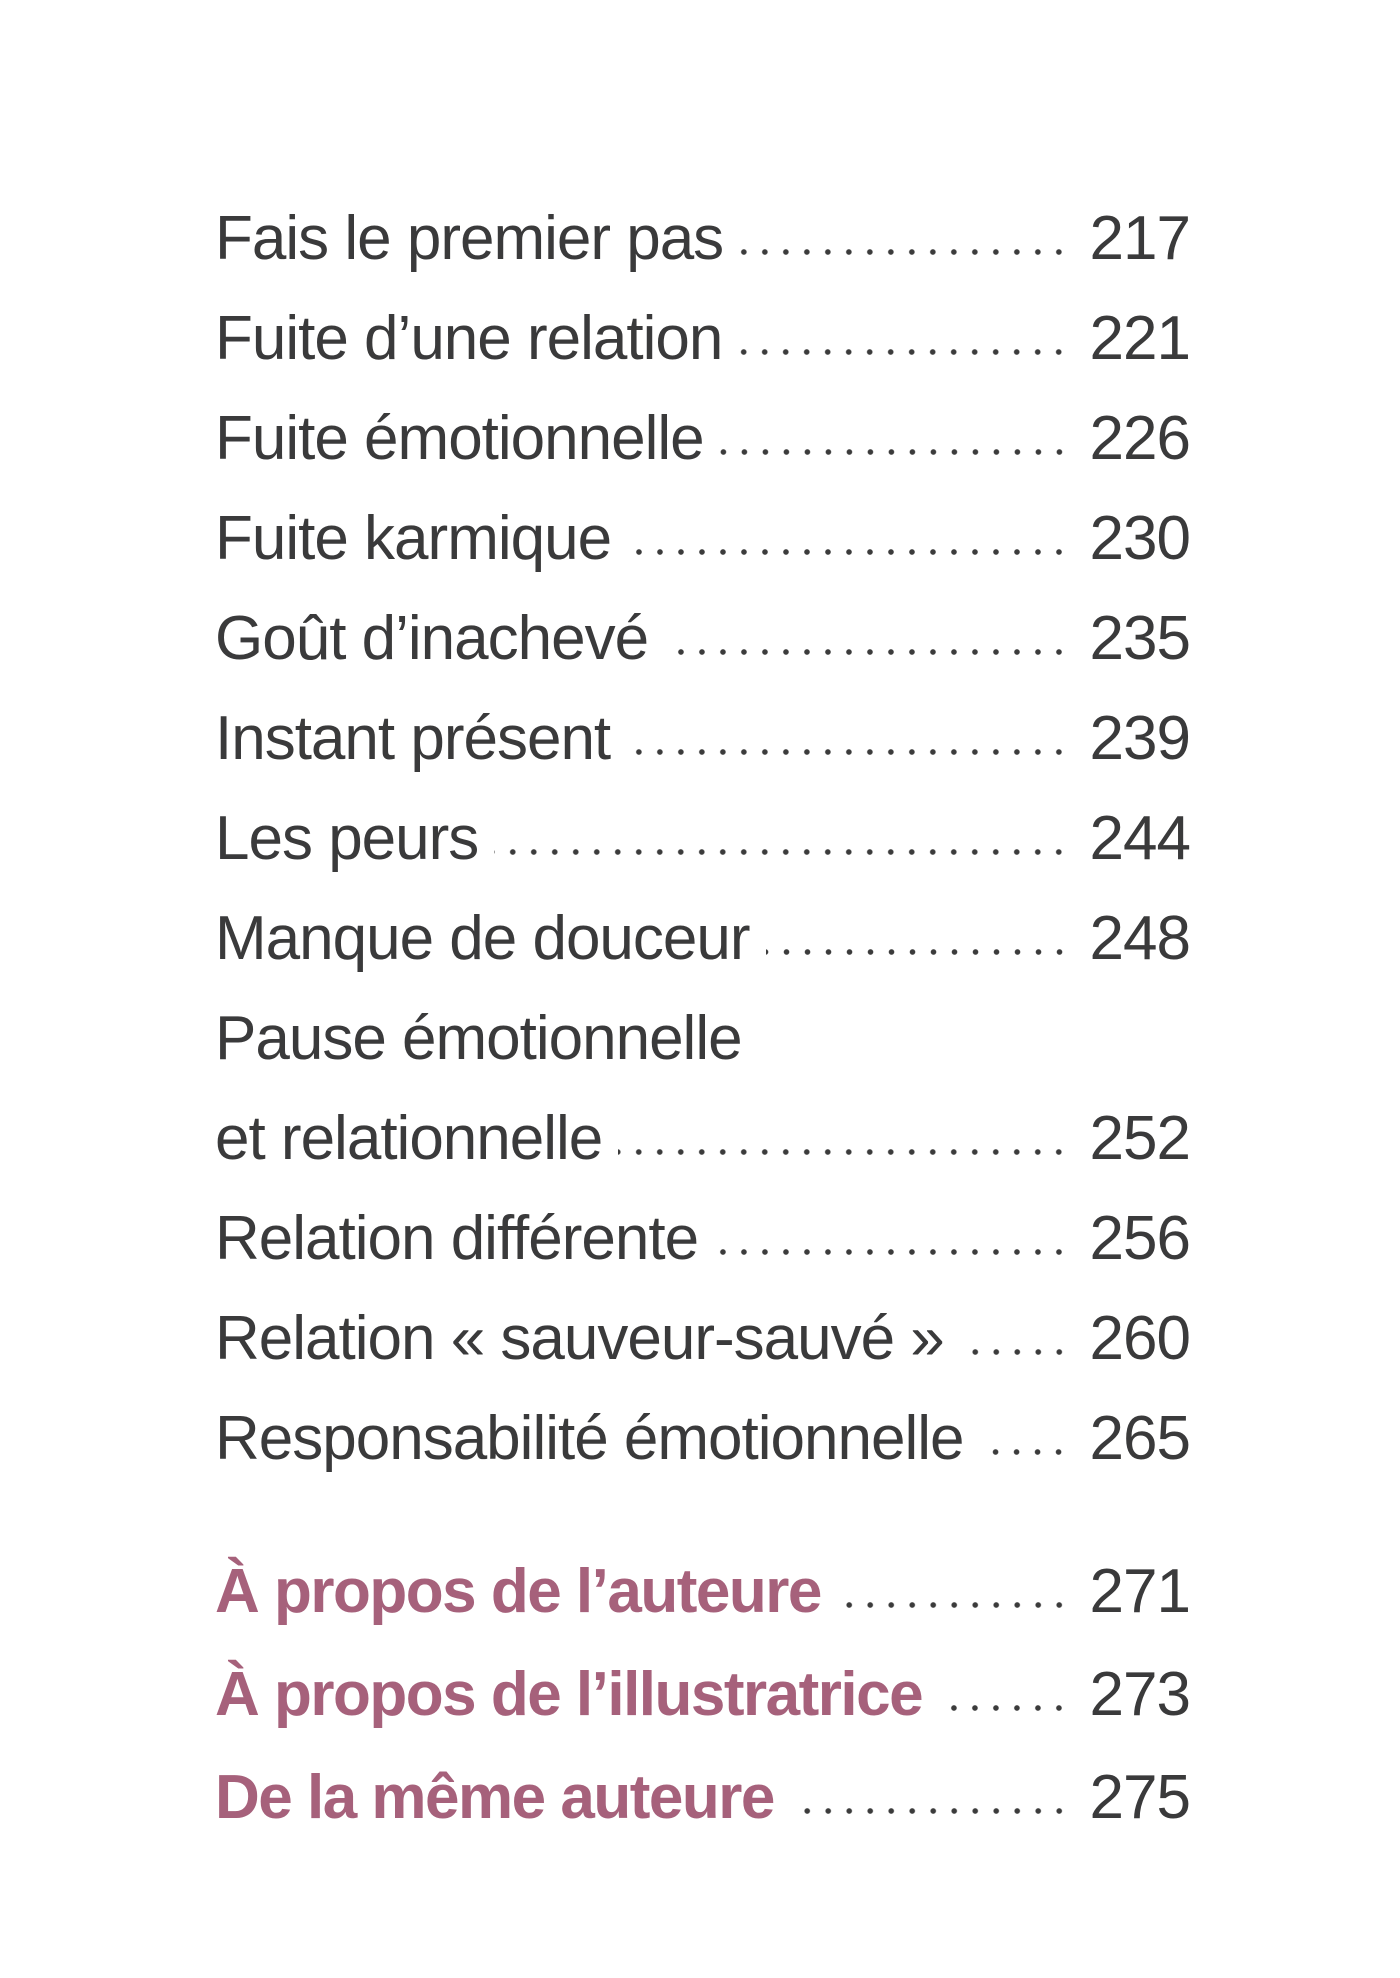 Image resolution: width=1400 pixels, height=1978 pixels. I want to click on toc-entry: Instant présent 239, so click(703, 739).